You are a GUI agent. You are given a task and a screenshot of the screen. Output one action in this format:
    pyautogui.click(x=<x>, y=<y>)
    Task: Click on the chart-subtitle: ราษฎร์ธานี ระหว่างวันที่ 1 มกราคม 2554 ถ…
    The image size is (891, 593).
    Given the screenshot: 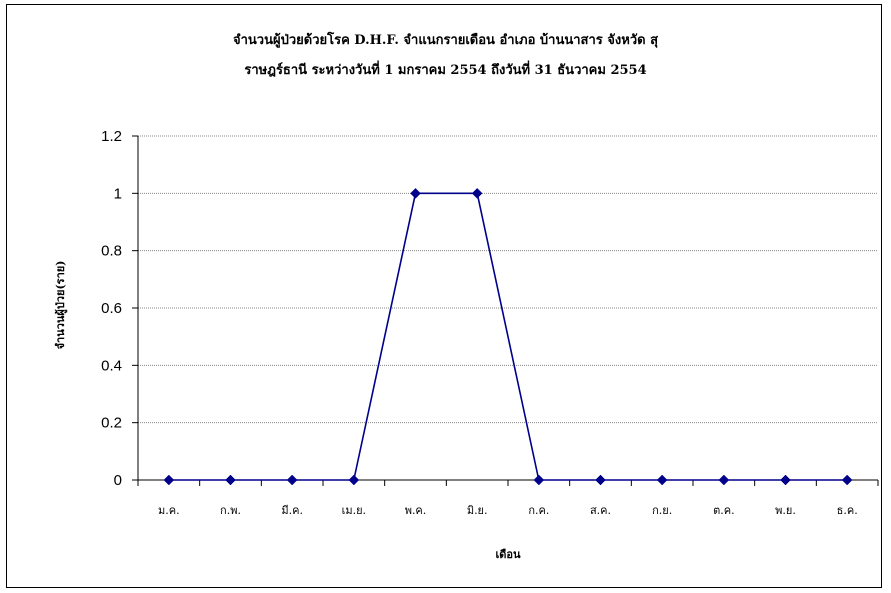 What is the action you would take?
    pyautogui.click(x=445, y=70)
    